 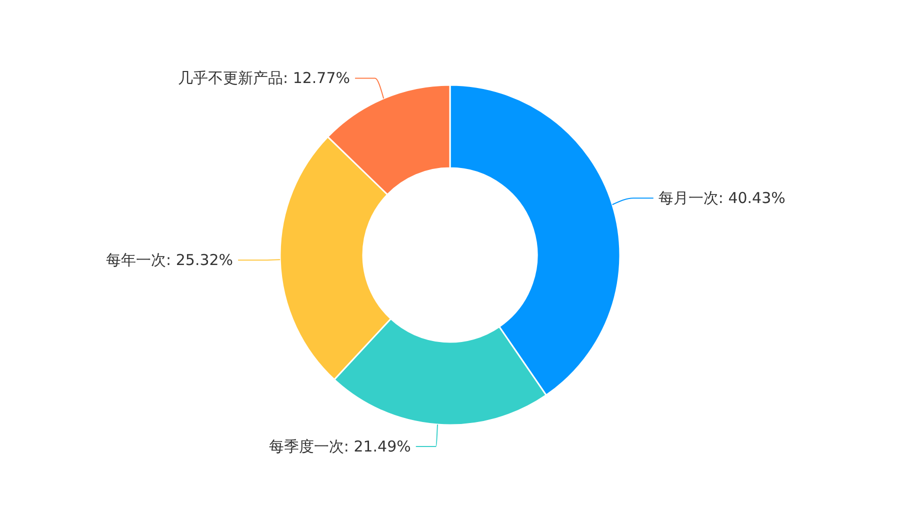 What do you see at coordinates (170, 260) in the screenshot?
I see `slice-label: 每年一次: 25.32%` at bounding box center [170, 260].